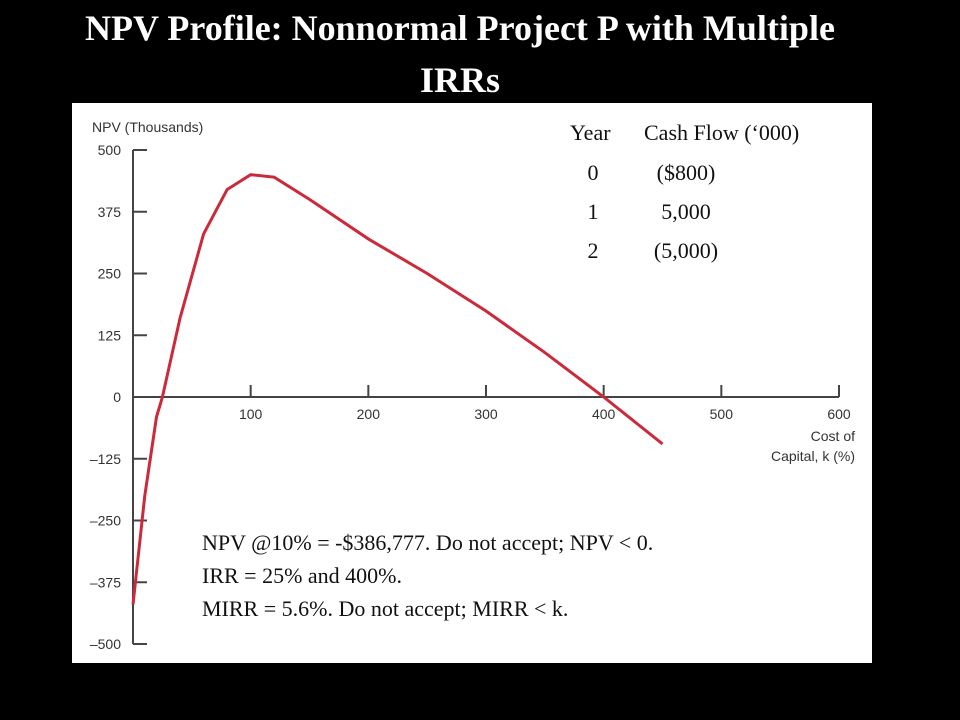  What do you see at coordinates (105, 582) in the screenshot?
I see `y-tick-label: –375` at bounding box center [105, 582].